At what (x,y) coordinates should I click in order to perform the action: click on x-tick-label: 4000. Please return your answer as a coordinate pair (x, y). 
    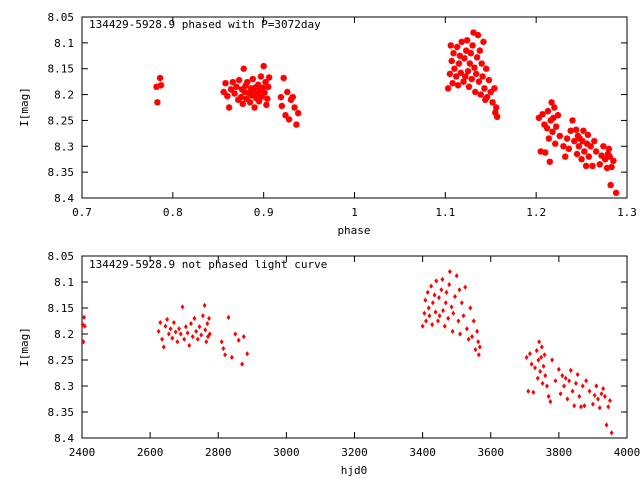
    Looking at the image, I should click on (627, 452).